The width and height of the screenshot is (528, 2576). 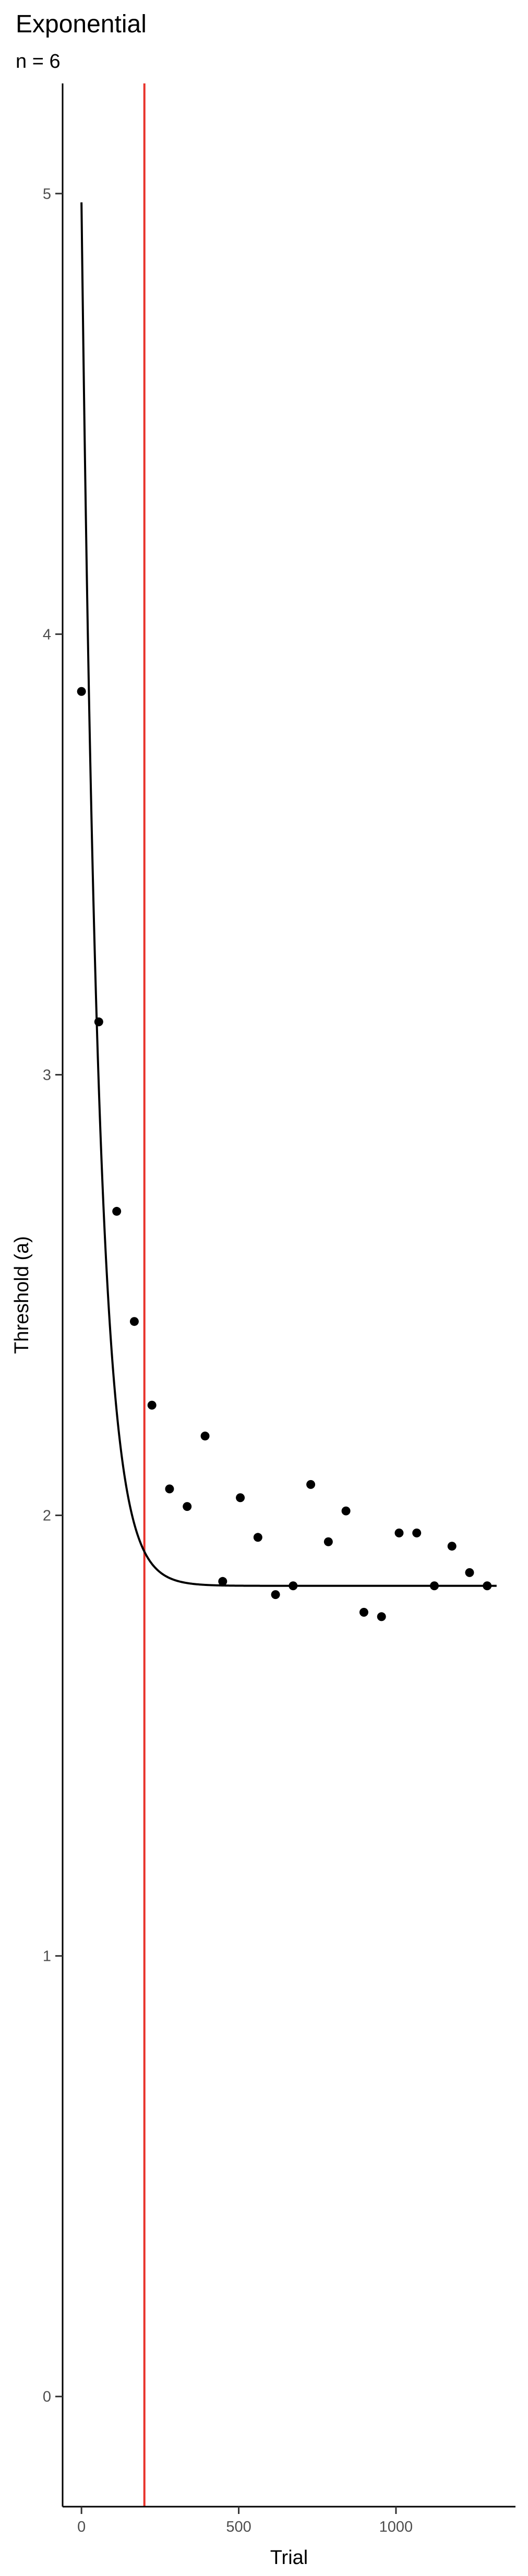 What do you see at coordinates (47, 634) in the screenshot?
I see `y-tick-label: 4` at bounding box center [47, 634].